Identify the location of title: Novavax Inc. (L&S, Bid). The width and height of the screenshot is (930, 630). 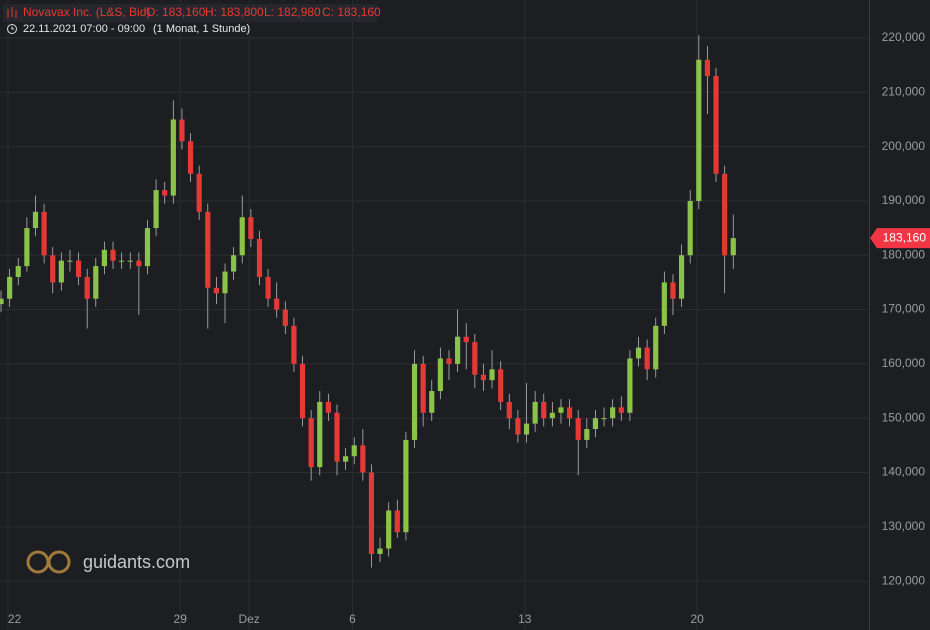
(86, 12).